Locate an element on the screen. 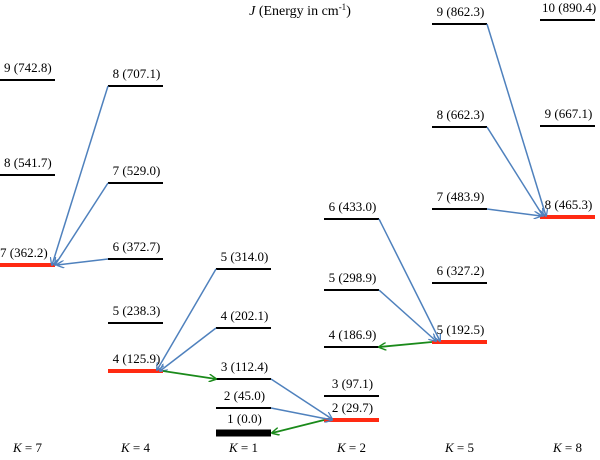 This screenshot has height=460, width=600. energy-level-label: 3 (112.4) is located at coordinates (244, 366).